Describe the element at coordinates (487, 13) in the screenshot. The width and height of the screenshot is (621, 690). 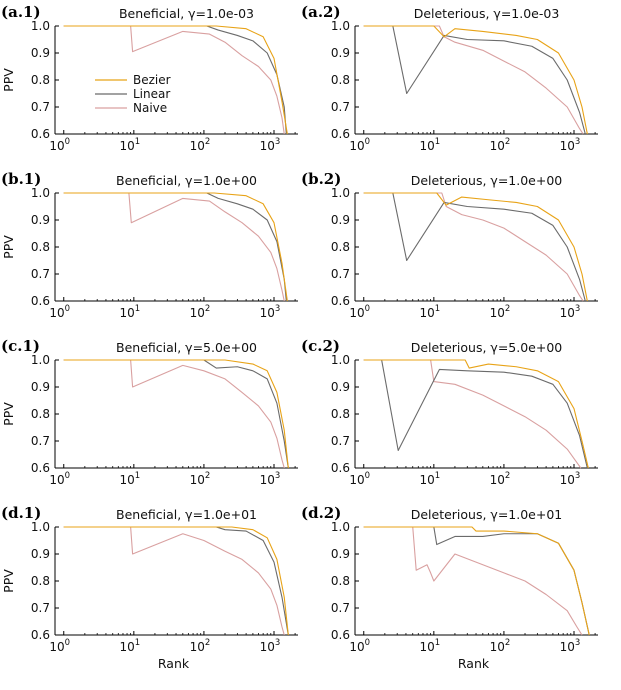
I see `panel-title: Deleterious, γ=1.0e-03` at that location.